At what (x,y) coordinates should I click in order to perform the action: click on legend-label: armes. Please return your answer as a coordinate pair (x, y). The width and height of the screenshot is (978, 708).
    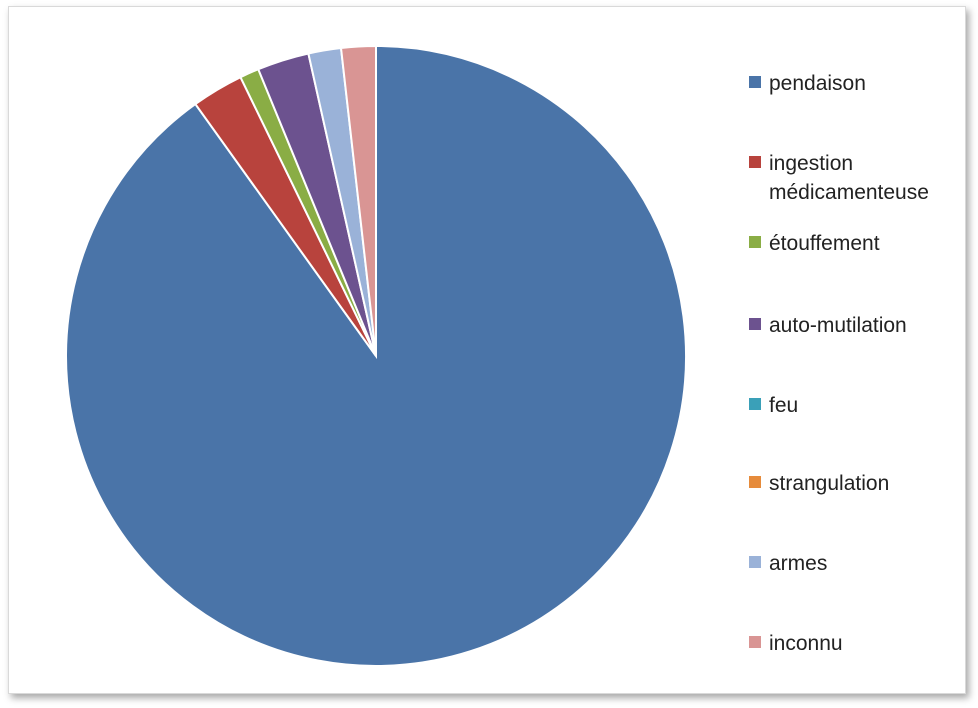
    Looking at the image, I should click on (873, 563).